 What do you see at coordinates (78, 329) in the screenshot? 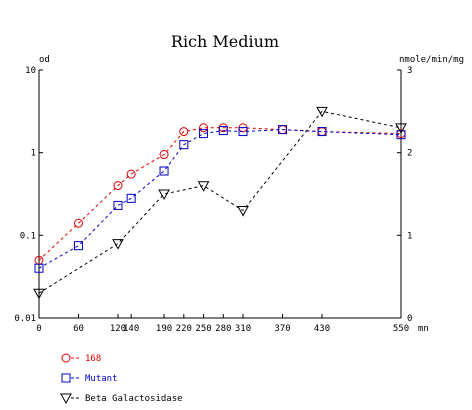
I see `x-tick-label: 60` at bounding box center [78, 329].